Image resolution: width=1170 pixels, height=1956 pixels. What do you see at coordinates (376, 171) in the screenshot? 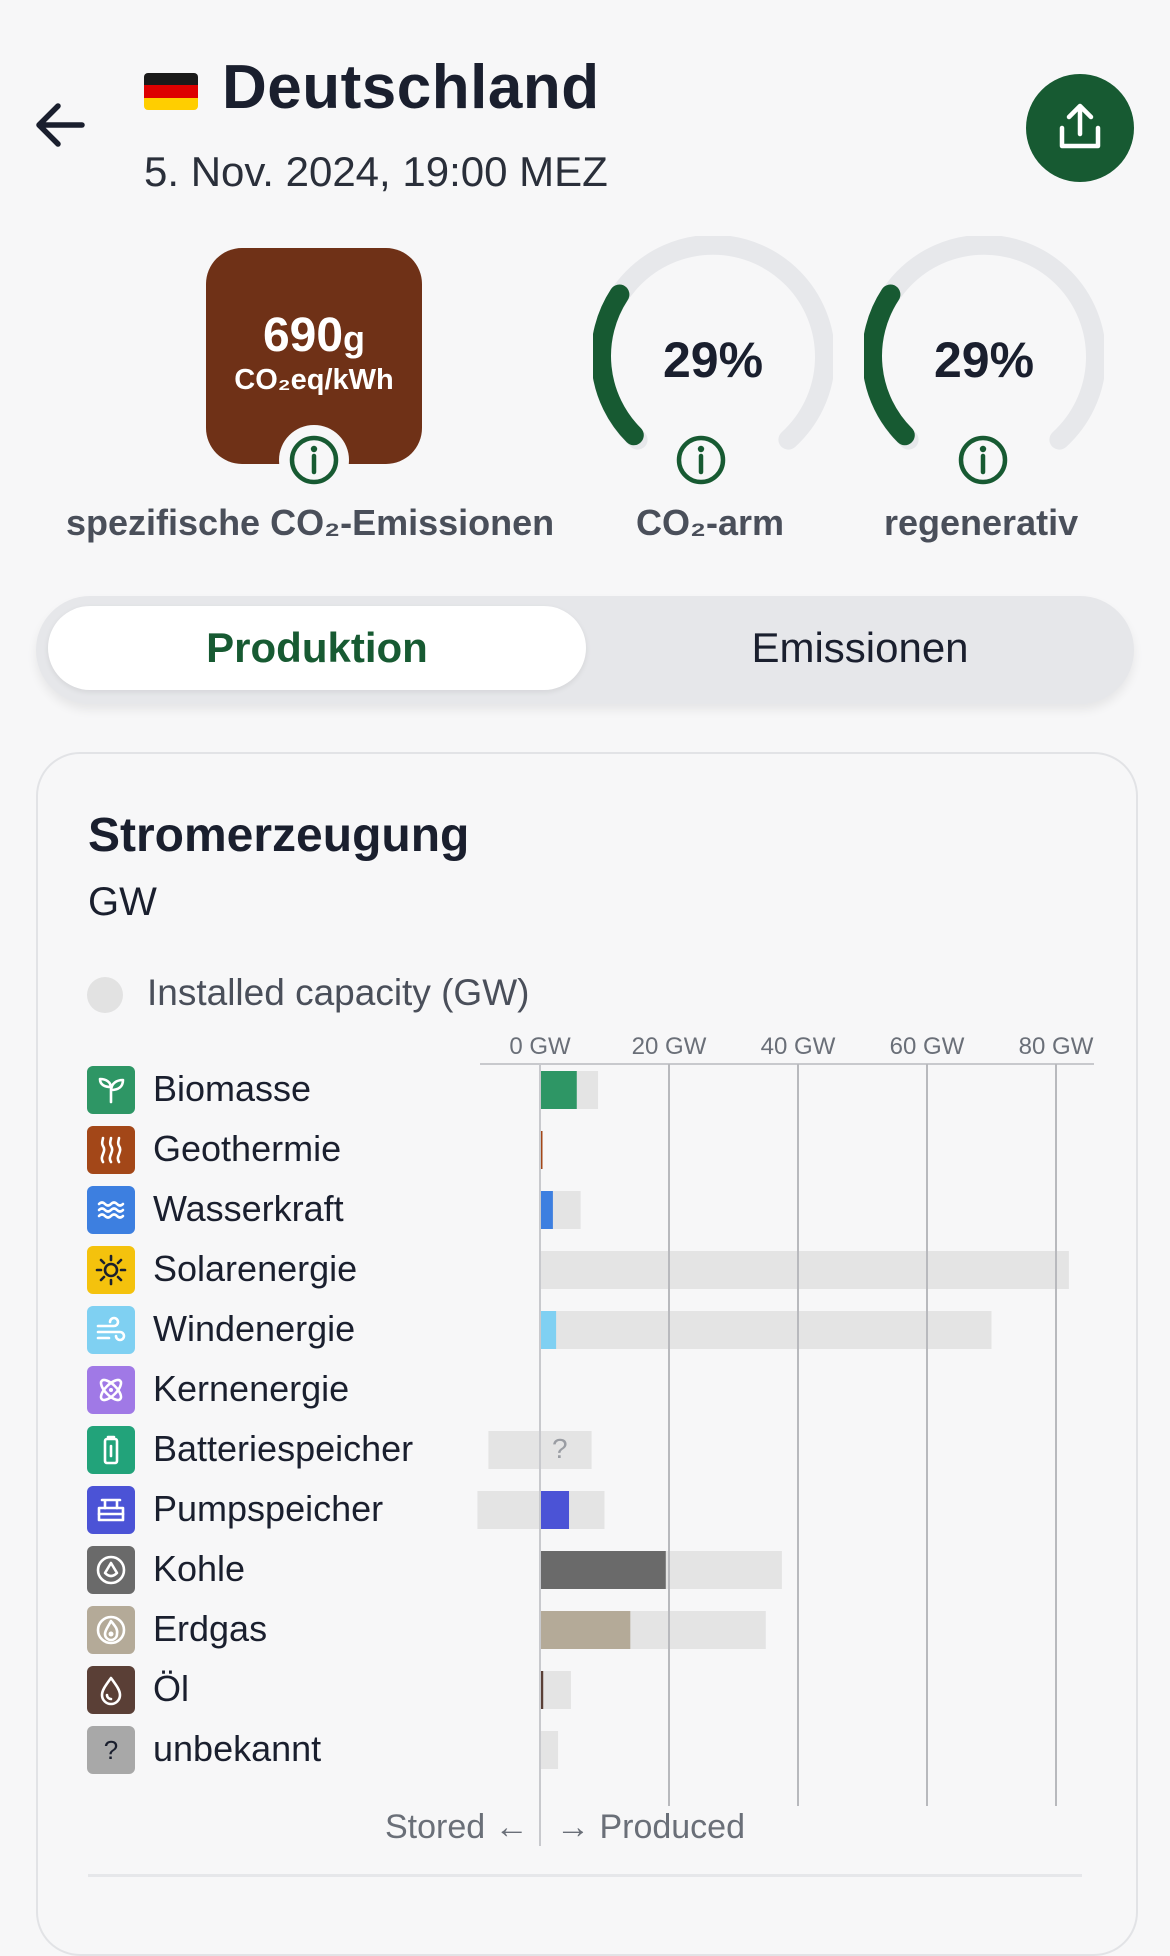
I see `datetime-label: 5. Nov. 2024, 19:00 MEZ` at bounding box center [376, 171].